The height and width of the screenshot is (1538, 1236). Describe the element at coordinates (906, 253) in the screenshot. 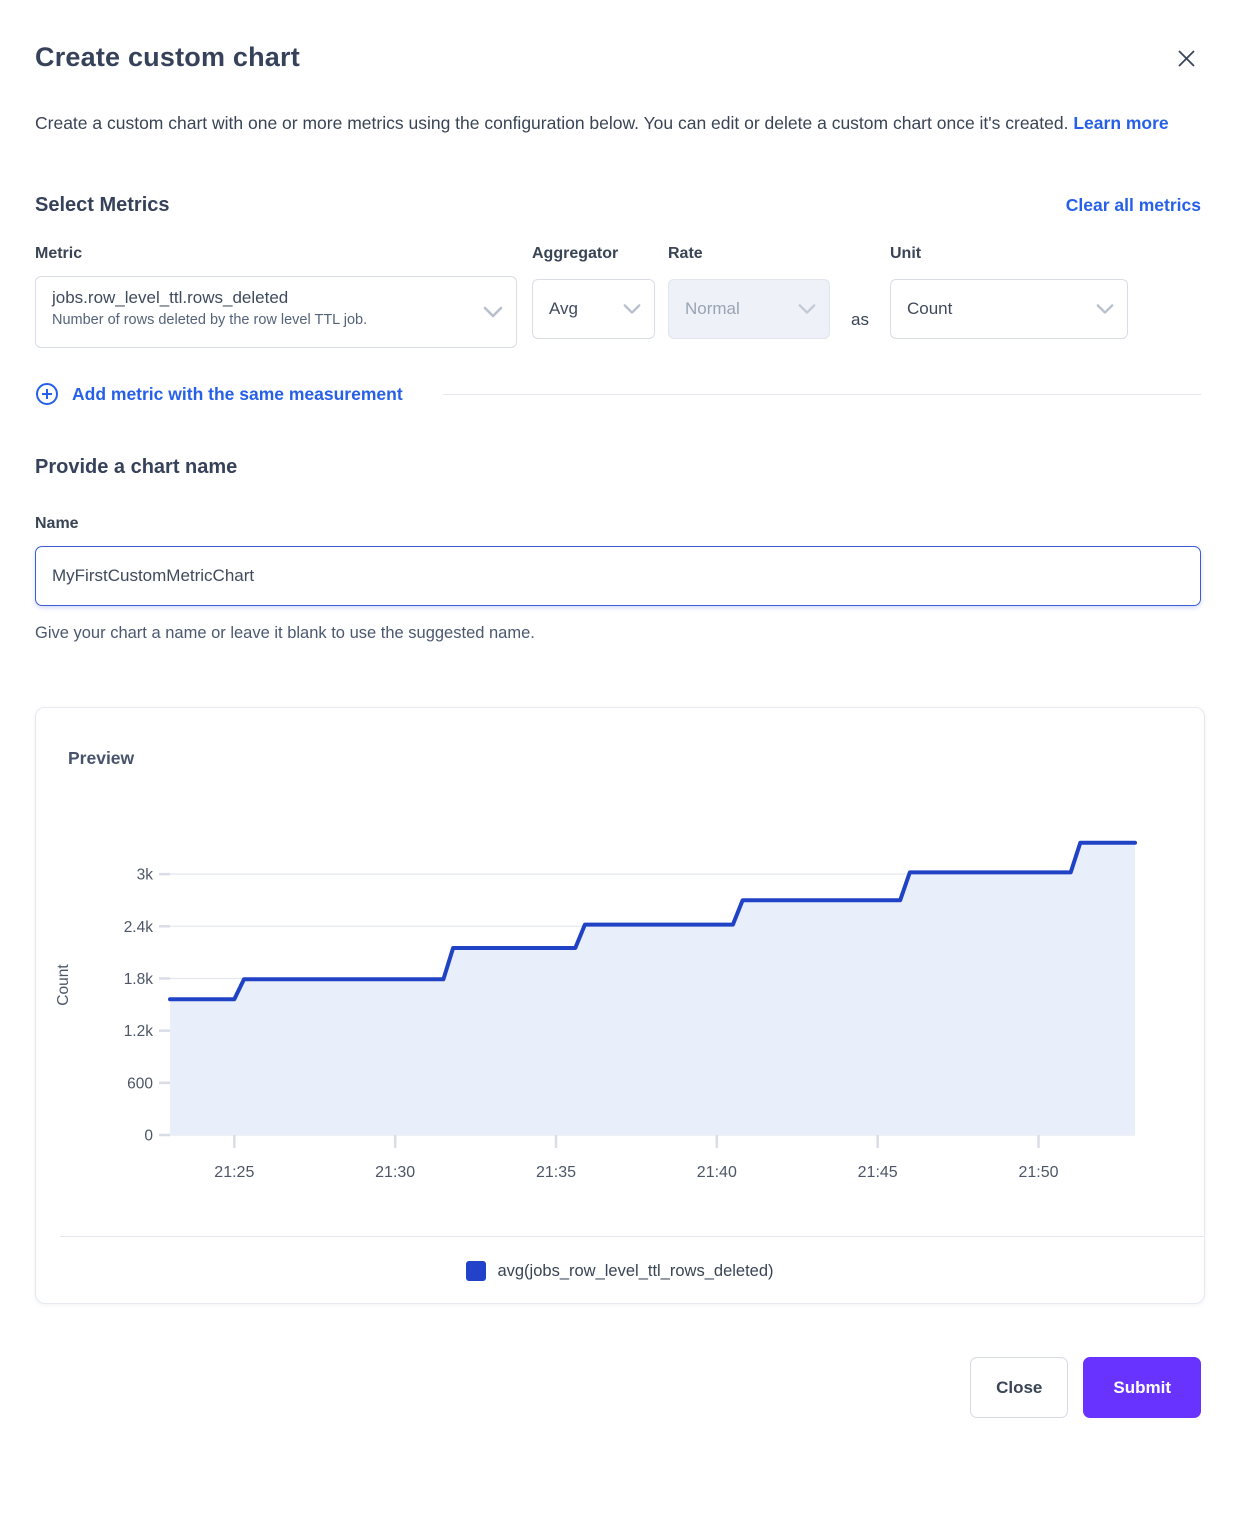

I see `unit-label: Unit` at that location.